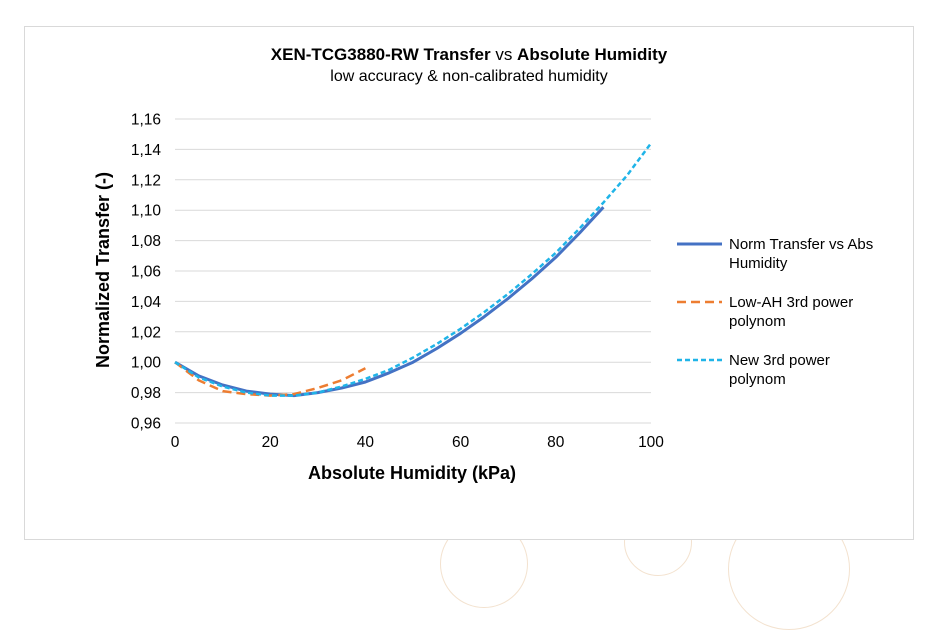 The image size is (942, 630). What do you see at coordinates (779, 360) in the screenshot?
I see `legend-label-line: New 3rd power` at bounding box center [779, 360].